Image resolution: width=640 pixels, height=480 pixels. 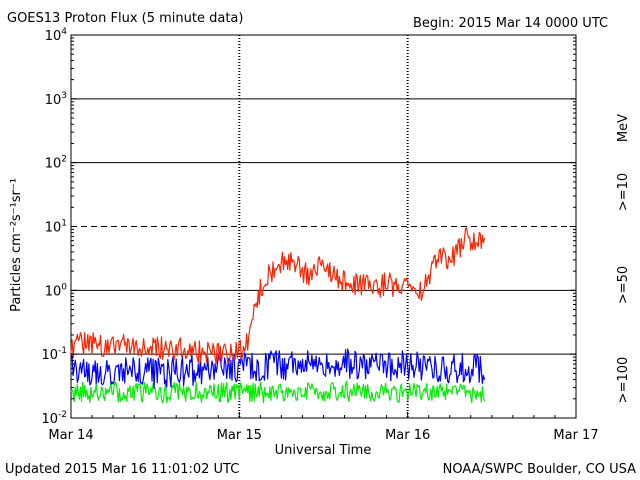 I want to click on y-axis-label: Particles cm⁻²s⁻¹sr⁻¹, so click(x=16, y=245).